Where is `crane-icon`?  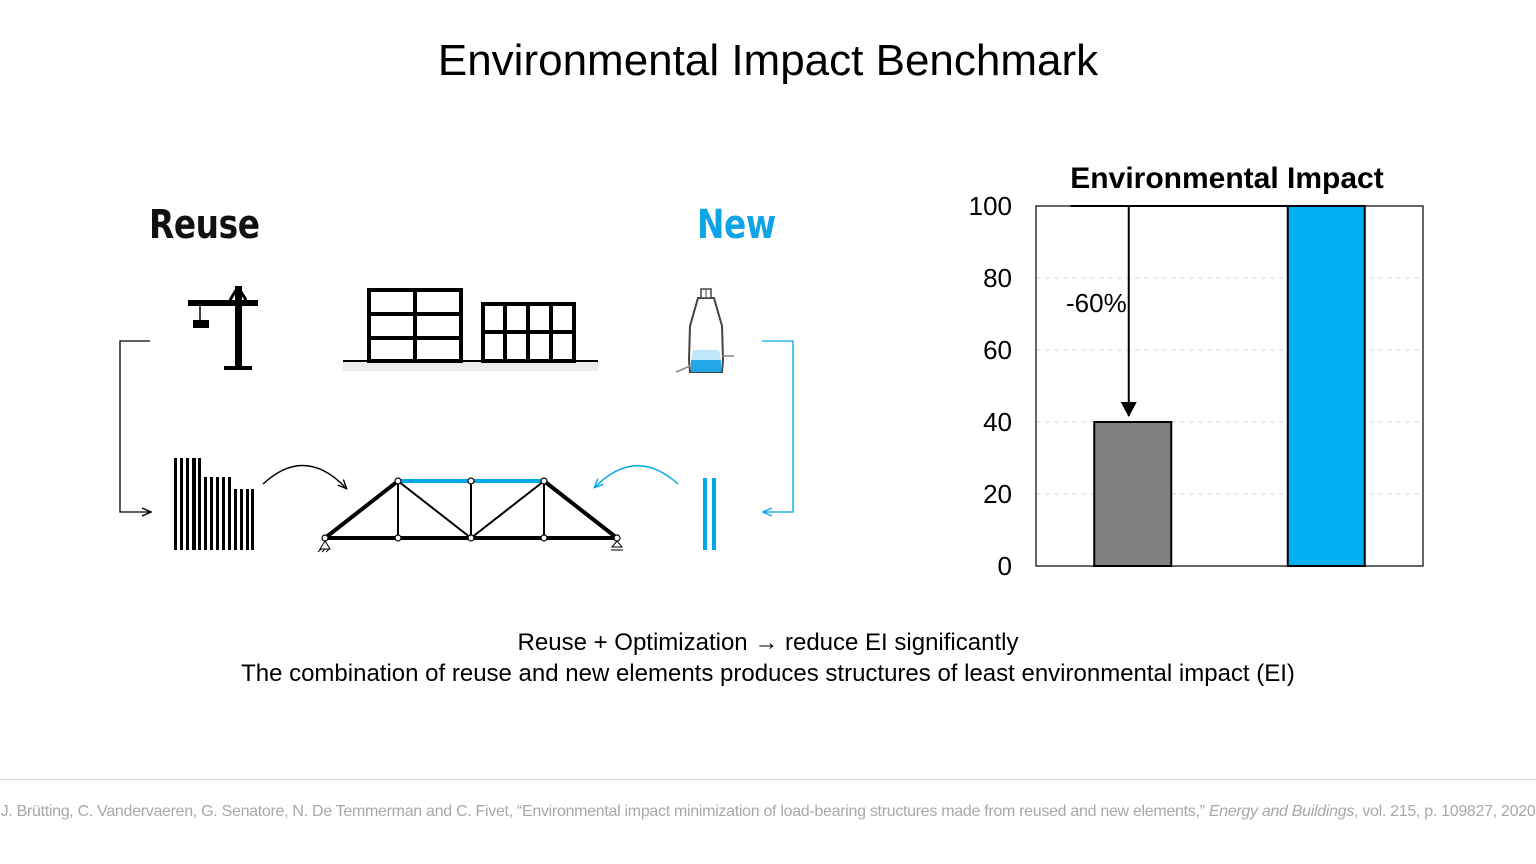
crane-icon is located at coordinates (223, 328).